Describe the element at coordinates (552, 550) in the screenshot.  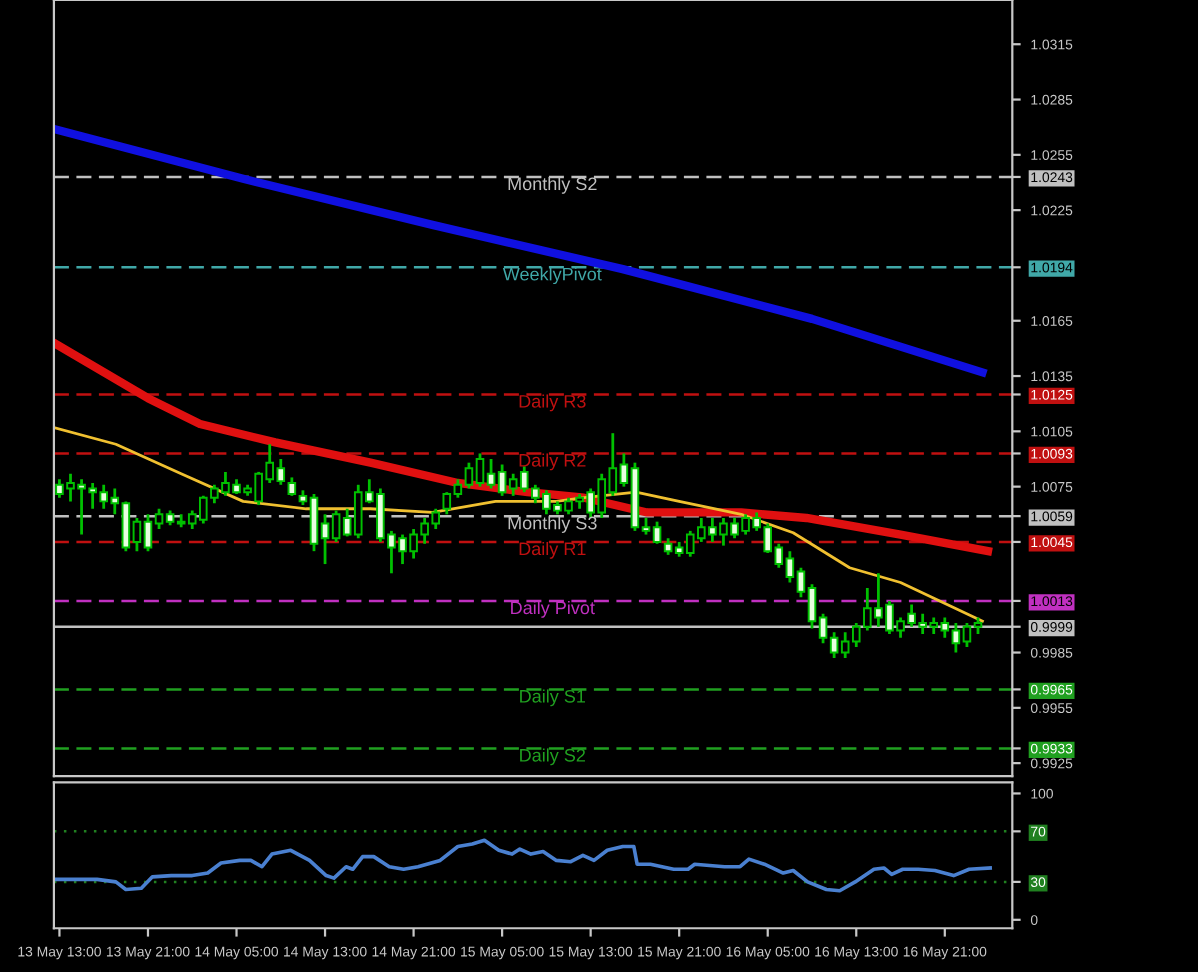
I see `ref-line-label: Daily R1` at that location.